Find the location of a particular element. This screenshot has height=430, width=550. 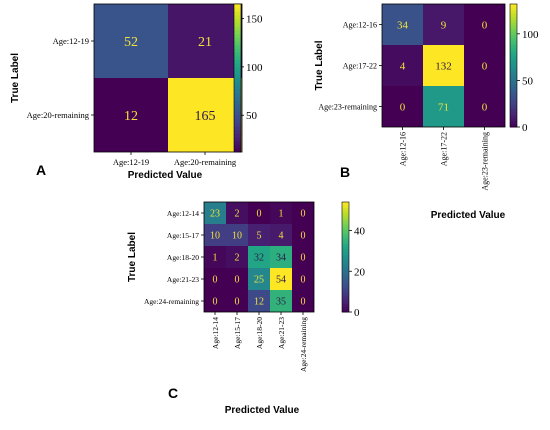

x-tick-label: Age:17-22 is located at coordinates (444, 149).